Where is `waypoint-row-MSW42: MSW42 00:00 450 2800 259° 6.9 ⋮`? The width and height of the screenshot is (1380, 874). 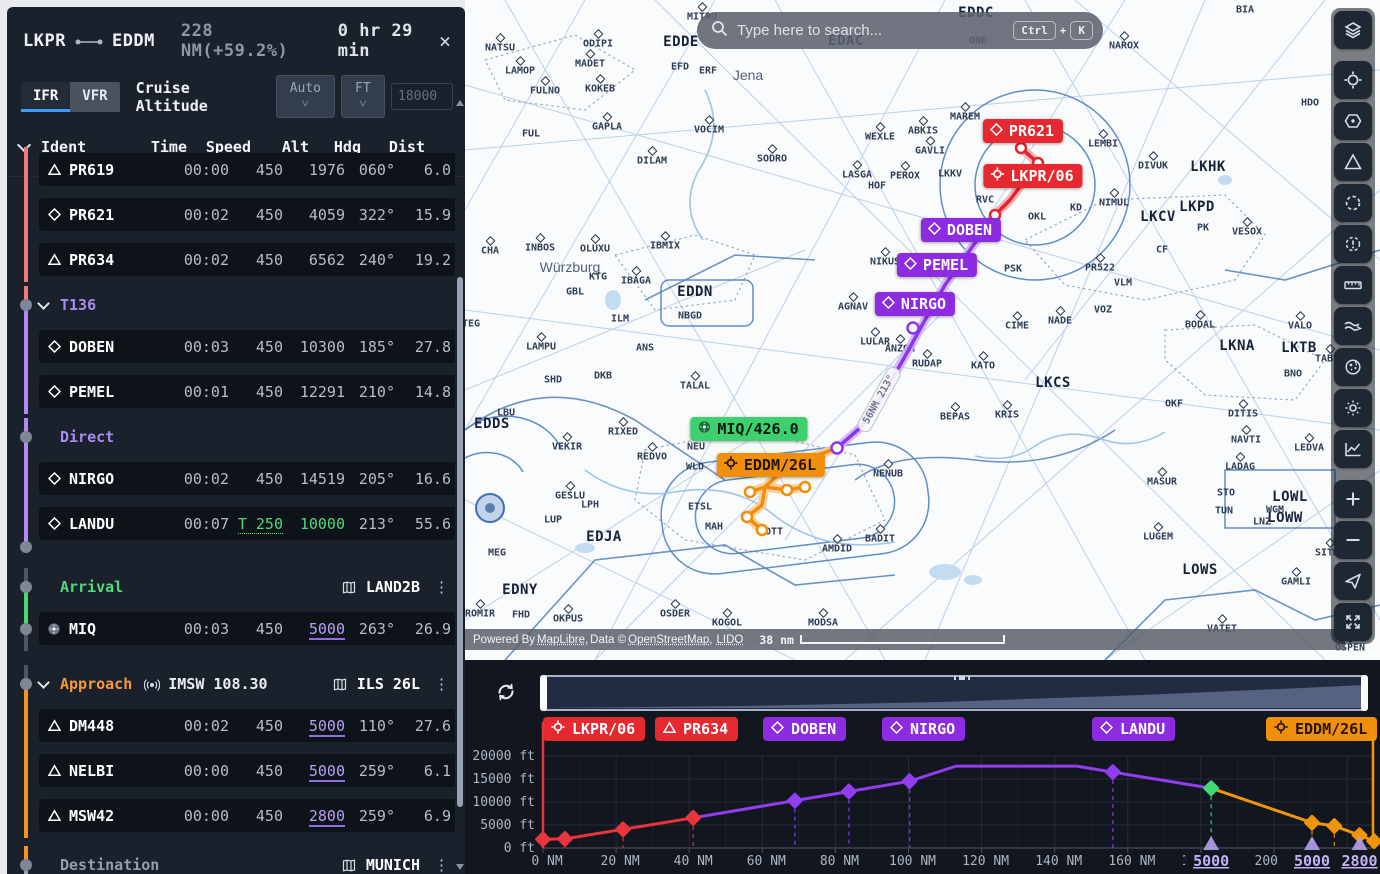
waypoint-row-MSW42: MSW42 00:00 450 2800 259° 6.9 ⋮ is located at coordinates (247, 815).